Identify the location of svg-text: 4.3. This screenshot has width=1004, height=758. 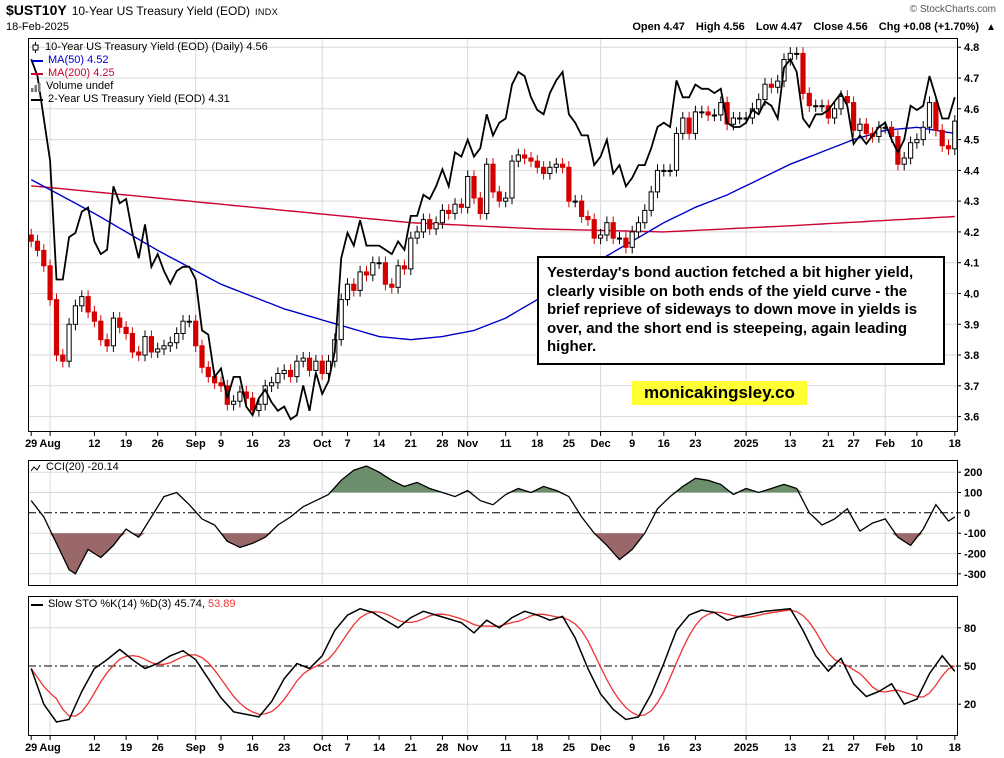
(971, 202).